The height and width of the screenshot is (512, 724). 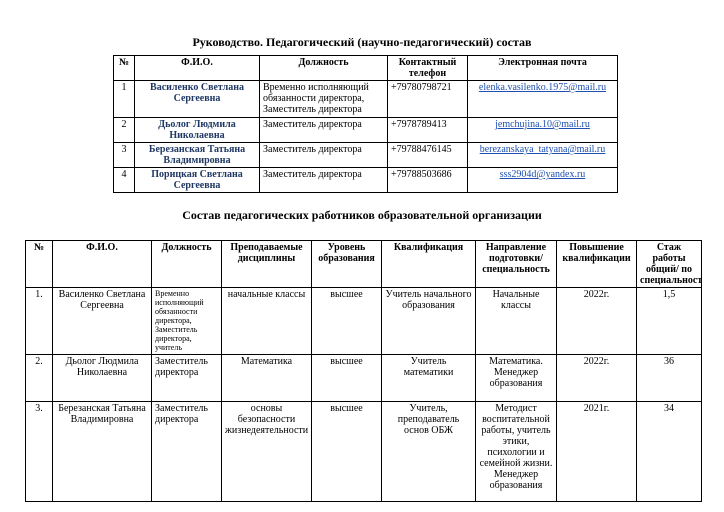 What do you see at coordinates (197, 180) in the screenshot?
I see `cell: Порицкая Светлана Сергеевна` at bounding box center [197, 180].